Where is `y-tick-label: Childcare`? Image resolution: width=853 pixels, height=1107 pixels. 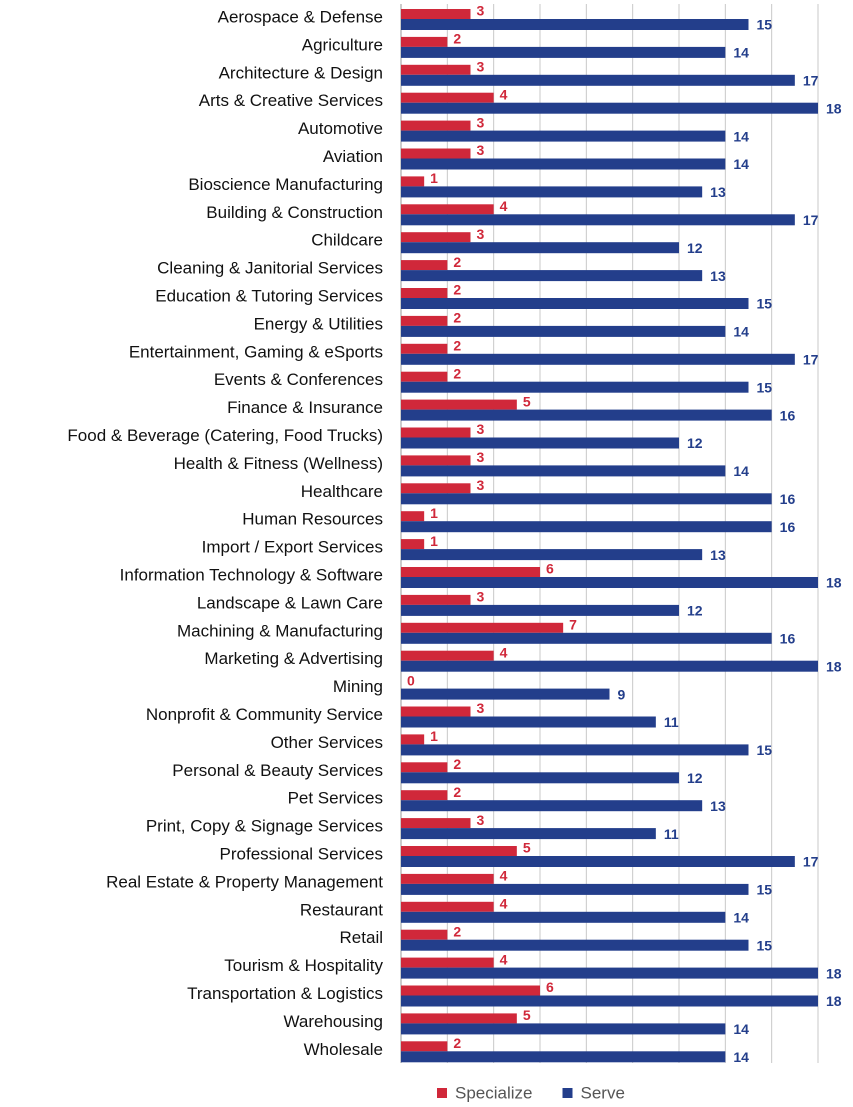
y-tick-label: Childcare is located at coordinates (347, 240).